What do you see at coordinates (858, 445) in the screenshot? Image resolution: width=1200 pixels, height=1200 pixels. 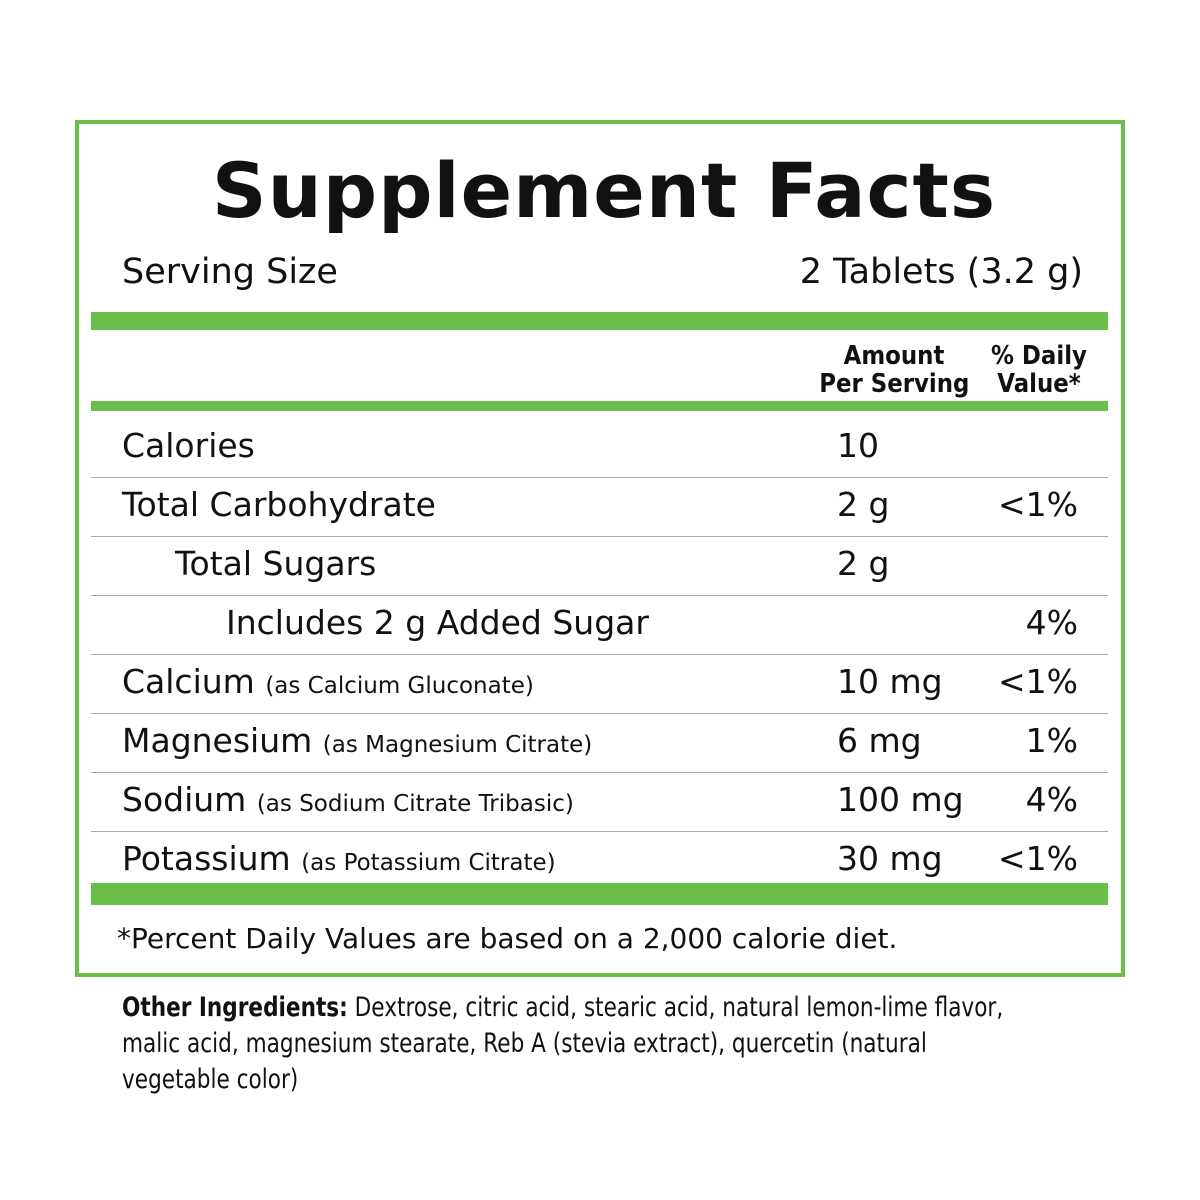 I see `nutrient-amount: 10` at bounding box center [858, 445].